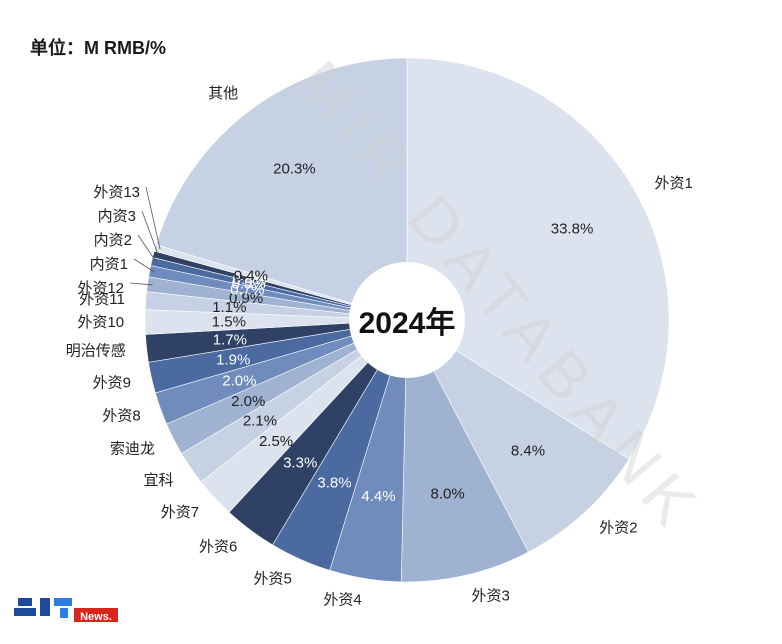 This screenshot has height=644, width=782. I want to click on leader-lines, so click(145, 236).